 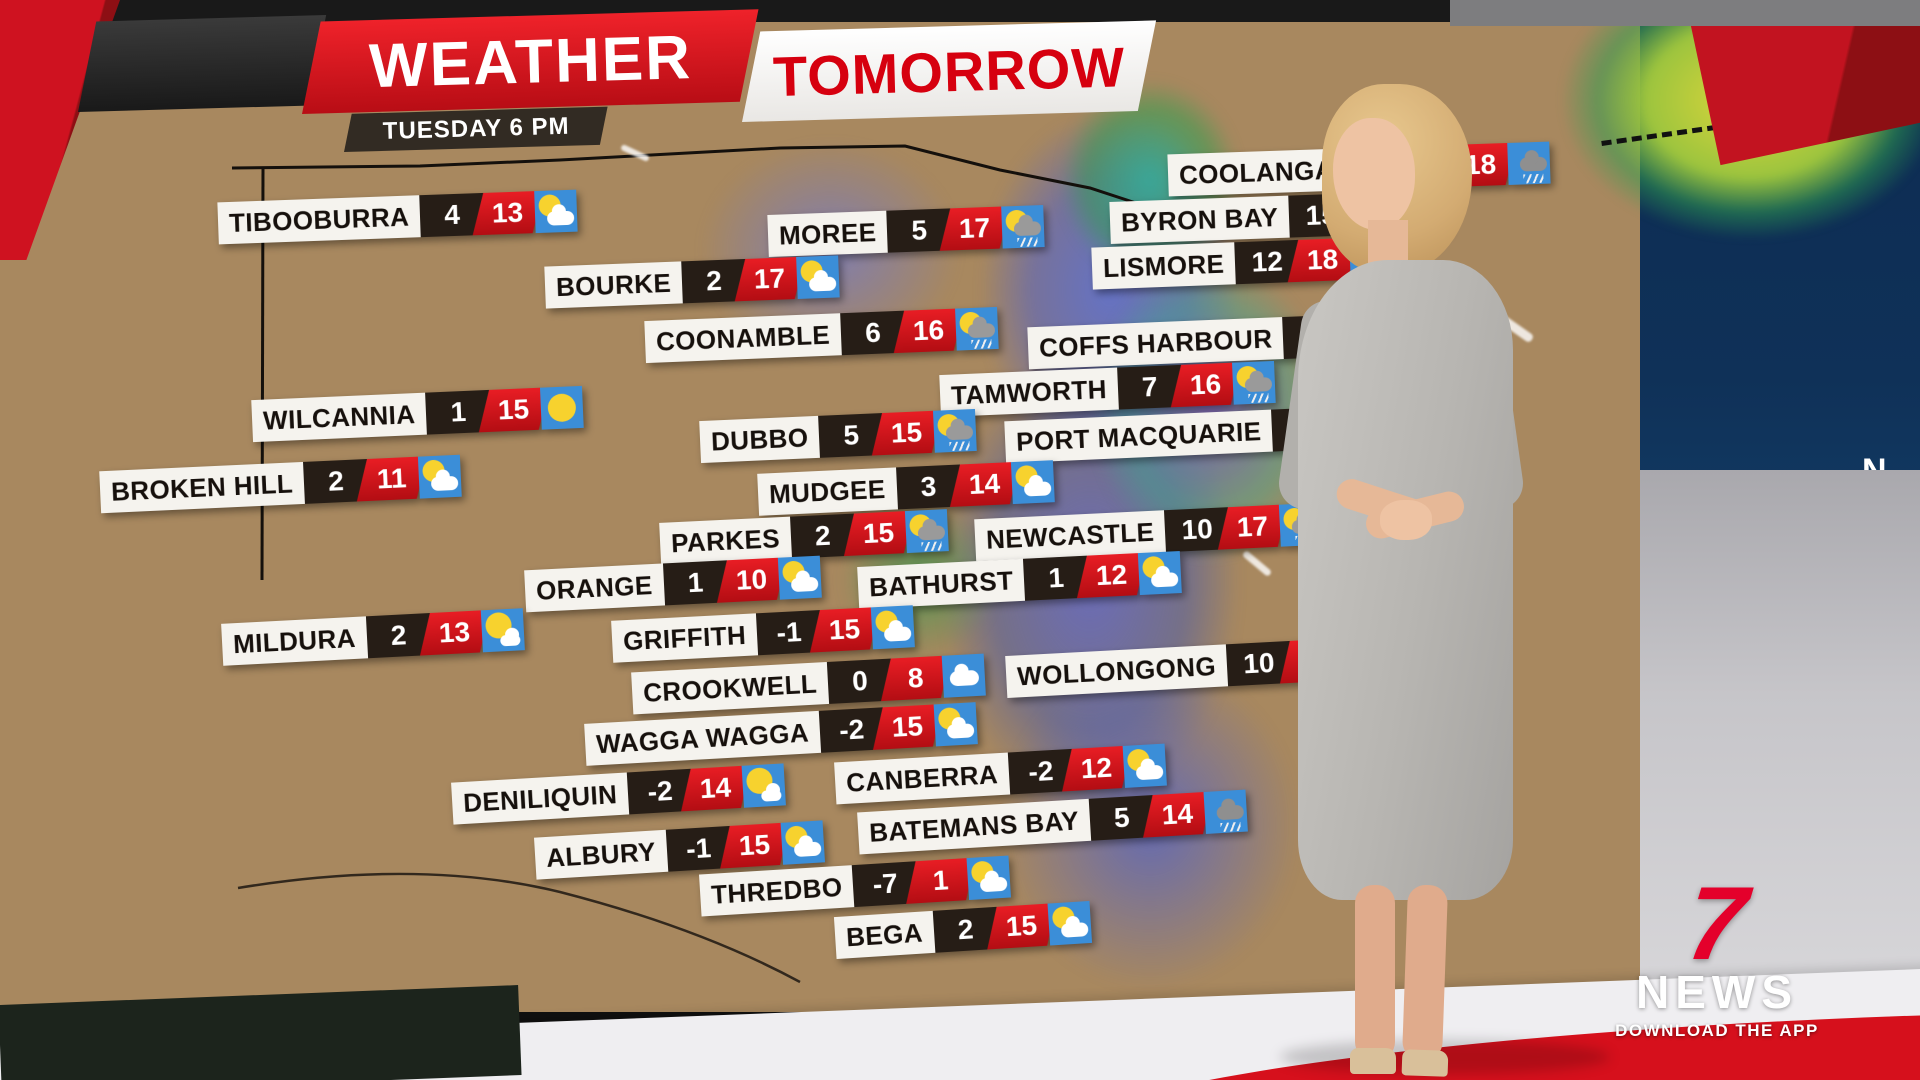 I want to click on banner-title: WEATHER, so click(x=530, y=61).